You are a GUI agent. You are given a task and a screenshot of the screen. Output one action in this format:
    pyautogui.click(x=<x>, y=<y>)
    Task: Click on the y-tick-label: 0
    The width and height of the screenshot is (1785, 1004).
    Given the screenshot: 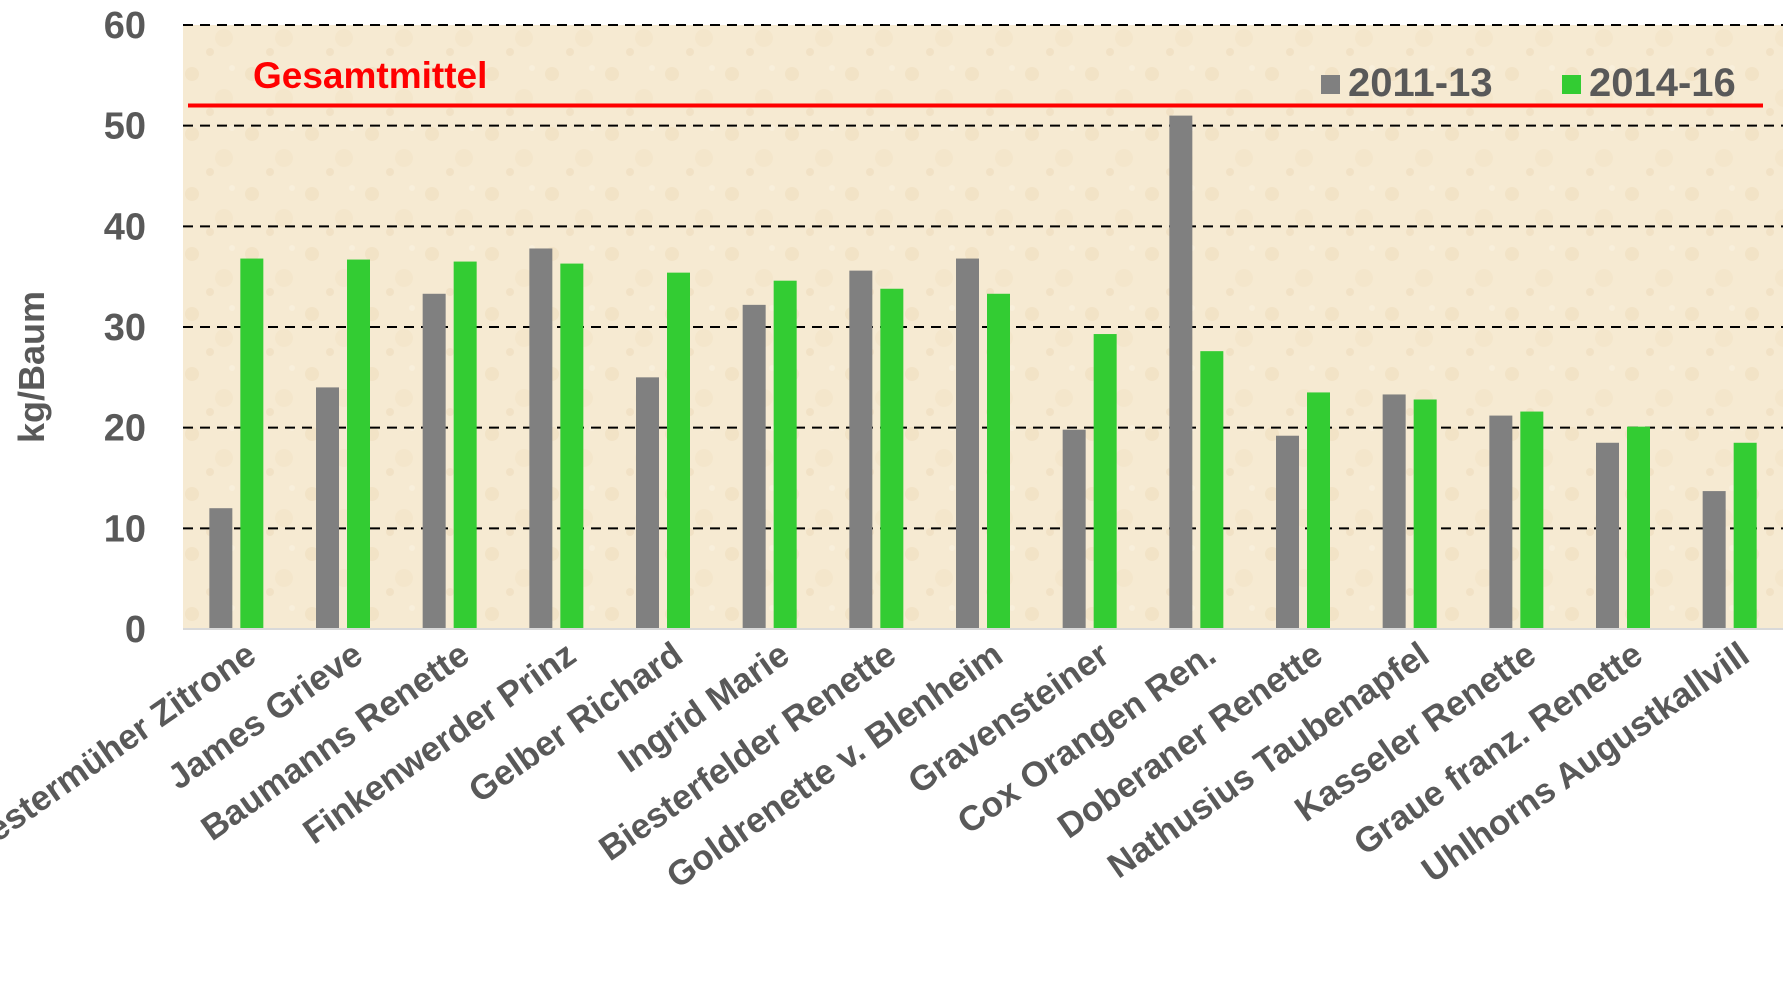 What is the action you would take?
    pyautogui.click(x=135, y=630)
    